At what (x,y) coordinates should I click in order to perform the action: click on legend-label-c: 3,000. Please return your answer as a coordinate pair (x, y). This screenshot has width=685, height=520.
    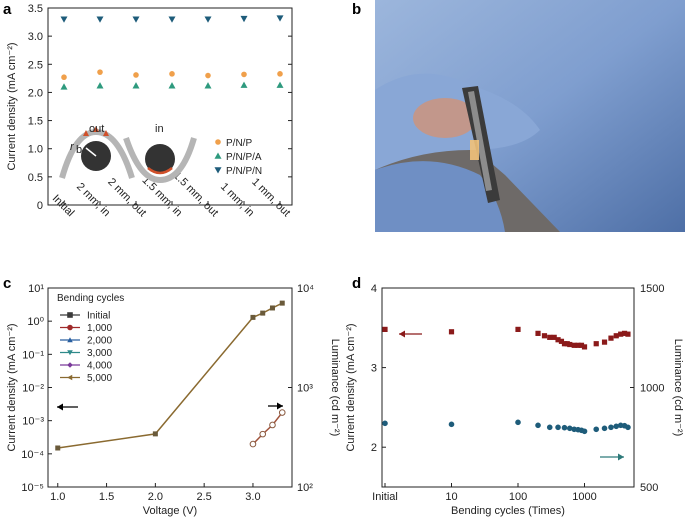
    Looking at the image, I should click on (99, 353).